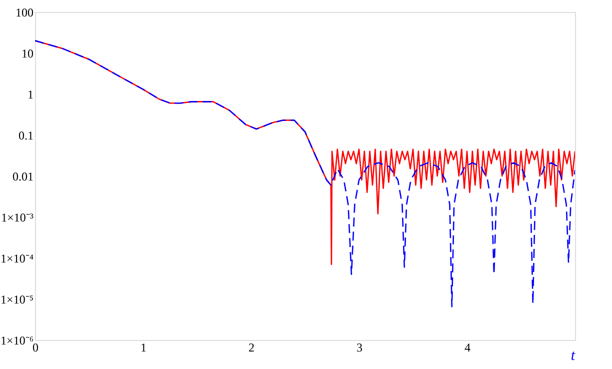  I want to click on x-tick-label: 1, so click(143, 347).